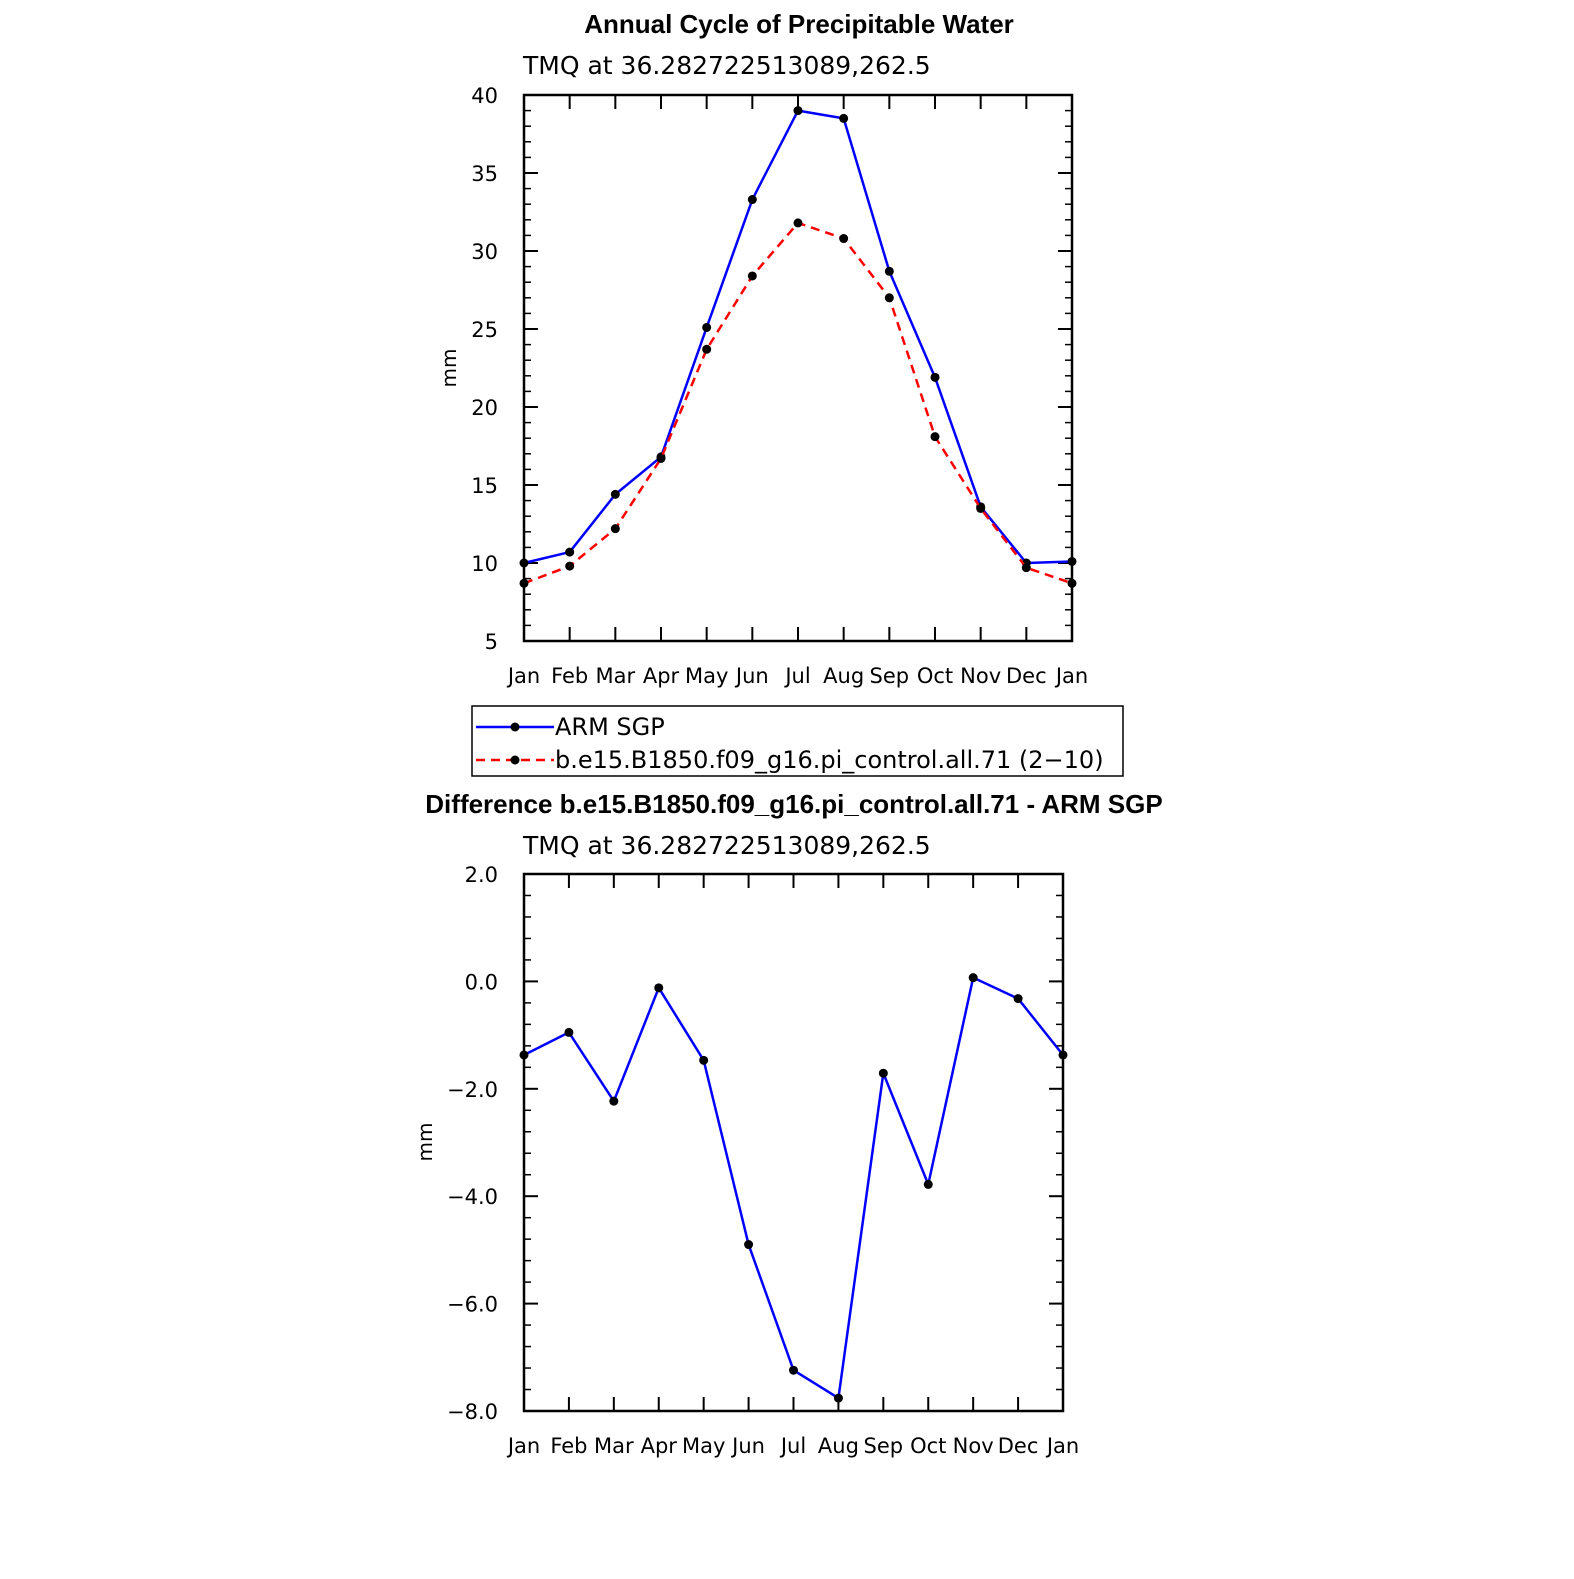 The image size is (1574, 1579). What do you see at coordinates (928, 1446) in the screenshot?
I see `chart2-xtick-label: Oct` at bounding box center [928, 1446].